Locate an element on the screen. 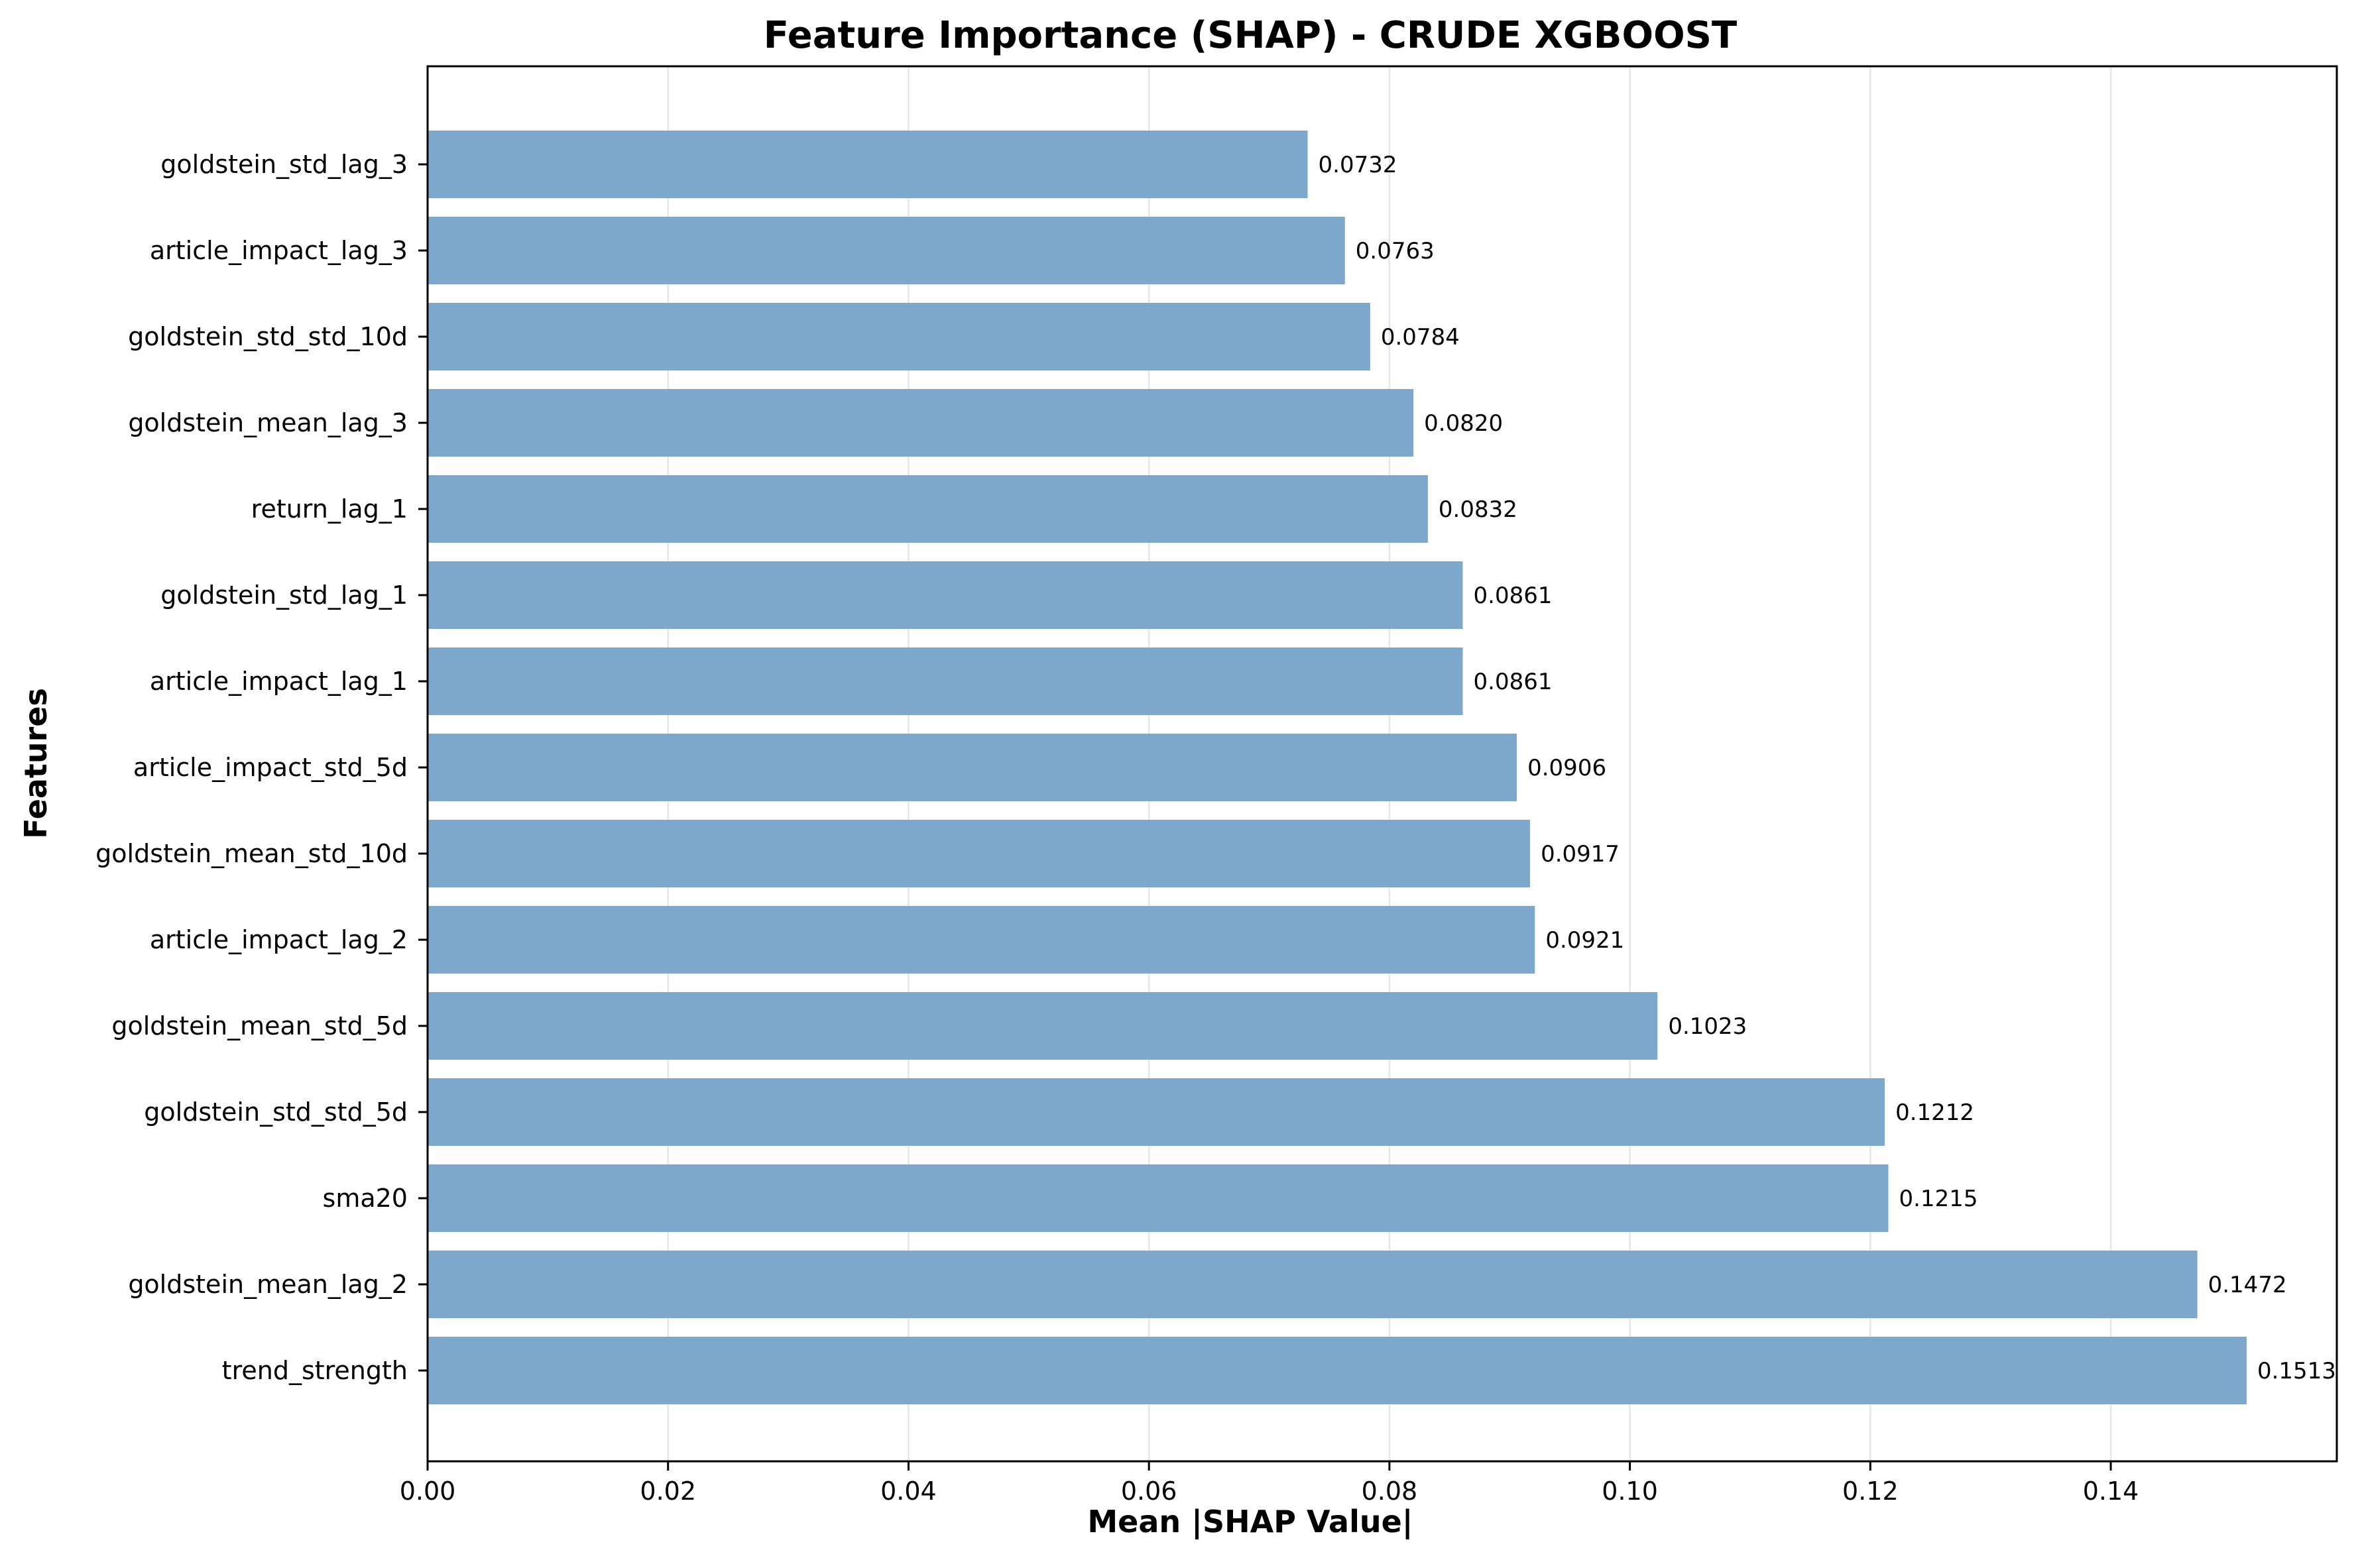 Image resolution: width=2360 pixels, height=1568 pixels. bar-value-label: 0.0832 is located at coordinates (1478, 509).